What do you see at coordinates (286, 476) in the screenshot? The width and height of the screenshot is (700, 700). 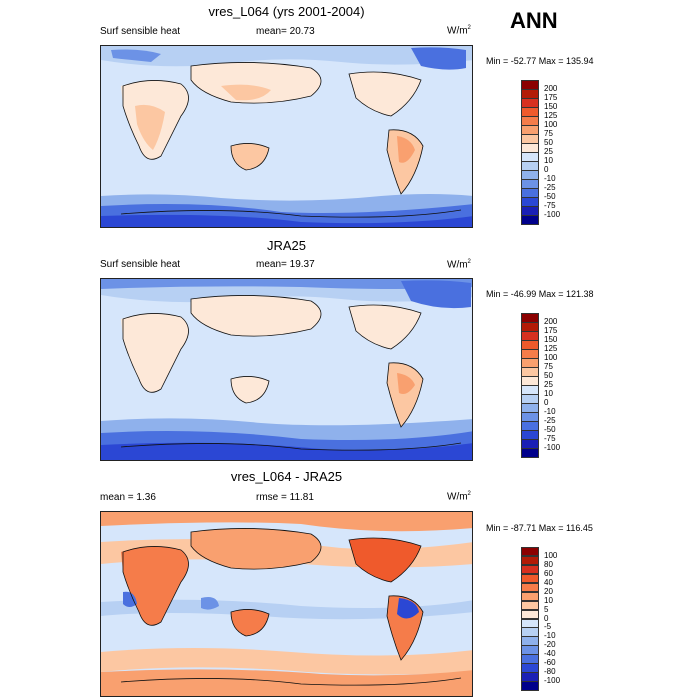 I see `panel3-title: vres_L064 - JRA25` at bounding box center [286, 476].